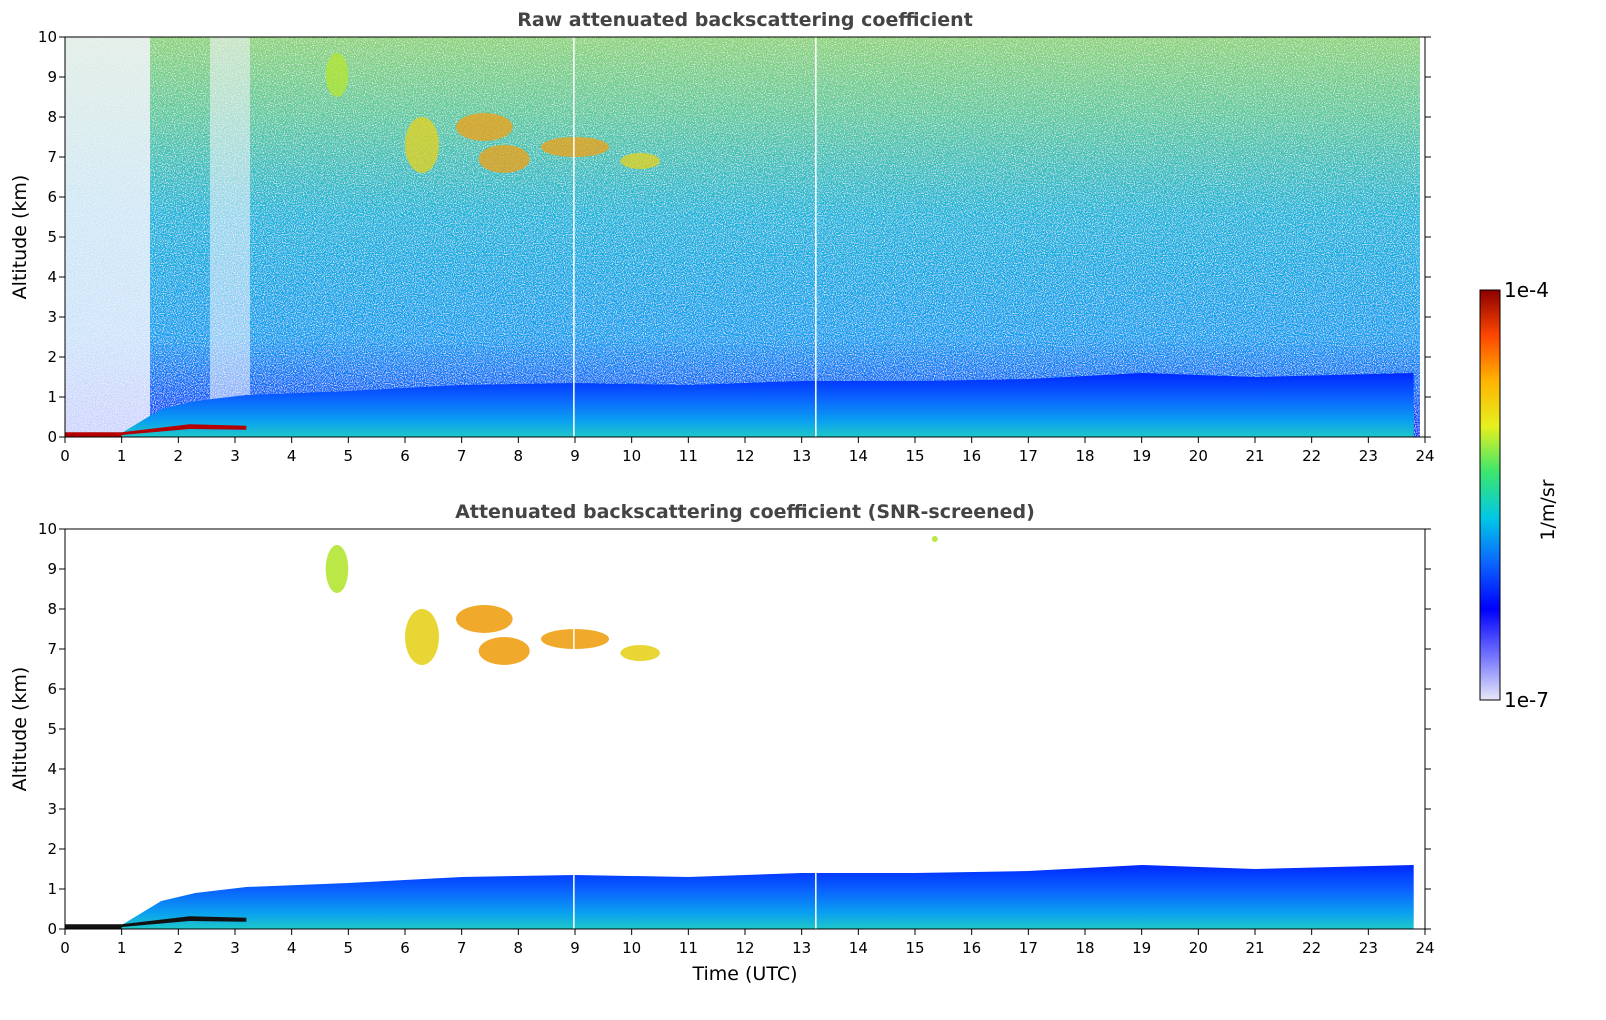 This screenshot has width=1606, height=1020. What do you see at coordinates (349, 456) in the screenshot?
I see `x-tick-label: 5` at bounding box center [349, 456].